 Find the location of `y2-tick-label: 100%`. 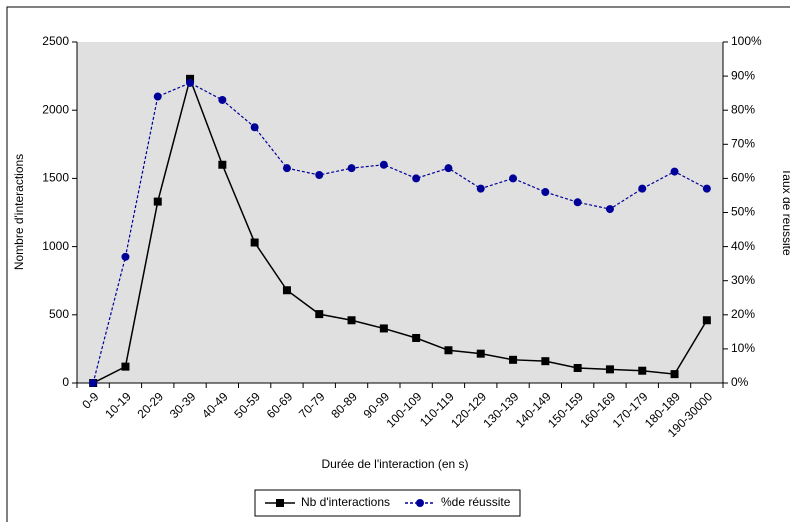

y2-tick-label: 100% is located at coordinates (746, 41).